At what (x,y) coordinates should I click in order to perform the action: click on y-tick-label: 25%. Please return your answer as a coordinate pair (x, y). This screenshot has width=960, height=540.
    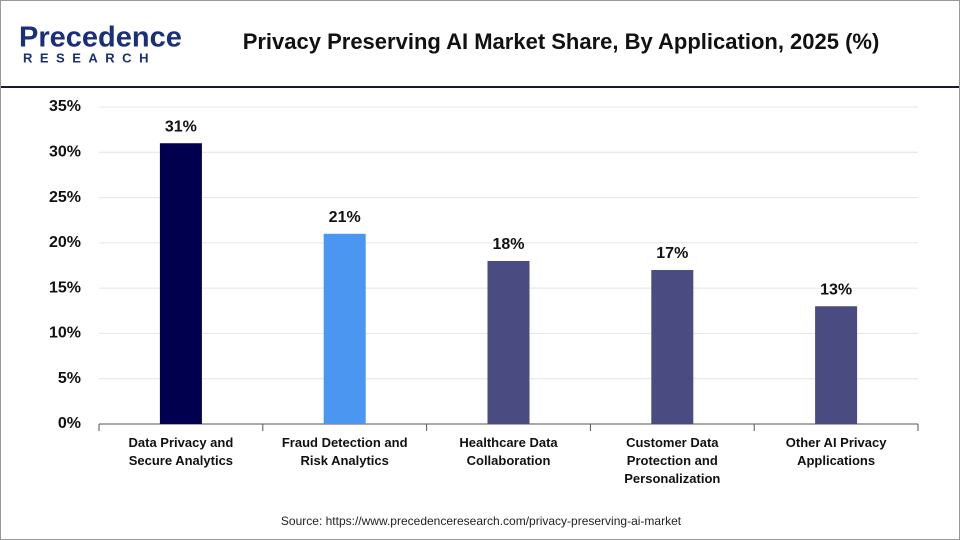
    Looking at the image, I should click on (65, 197).